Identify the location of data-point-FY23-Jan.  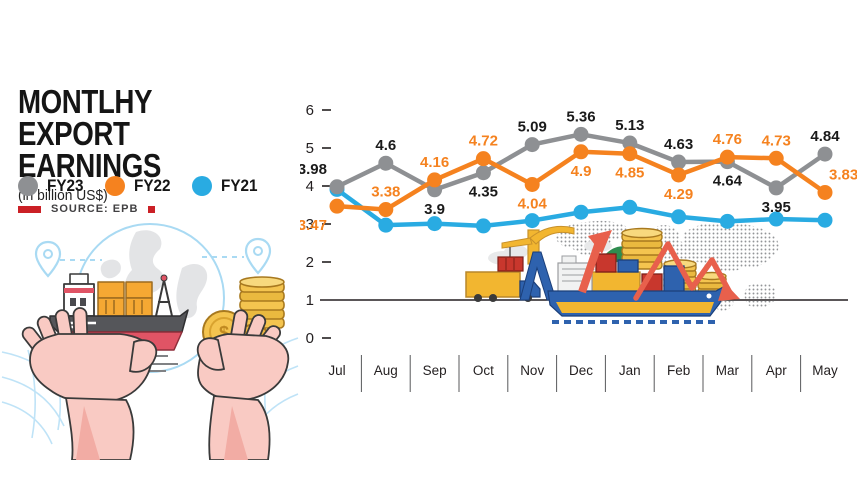
(630, 143).